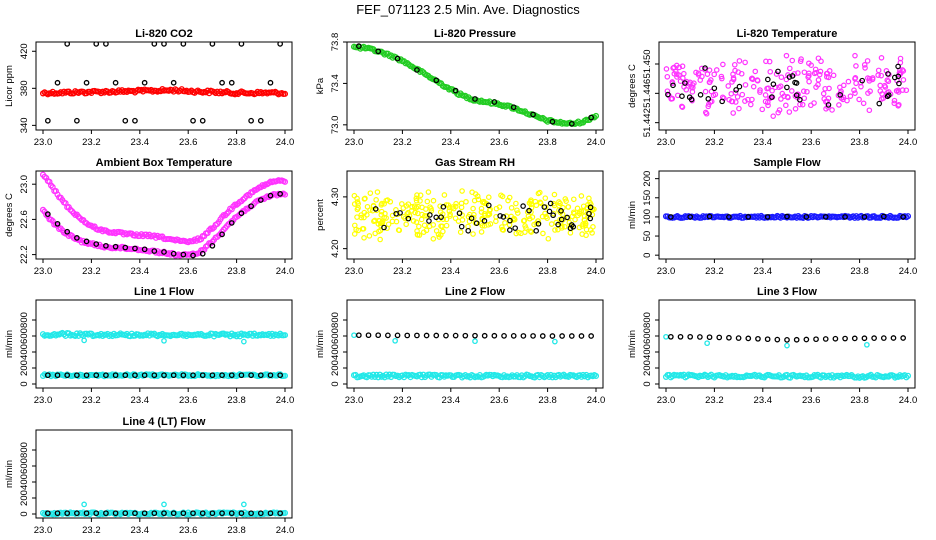 This screenshot has width=936, height=540. I want to click on panel-title: Line 4 (LT) Flow, so click(164, 422).